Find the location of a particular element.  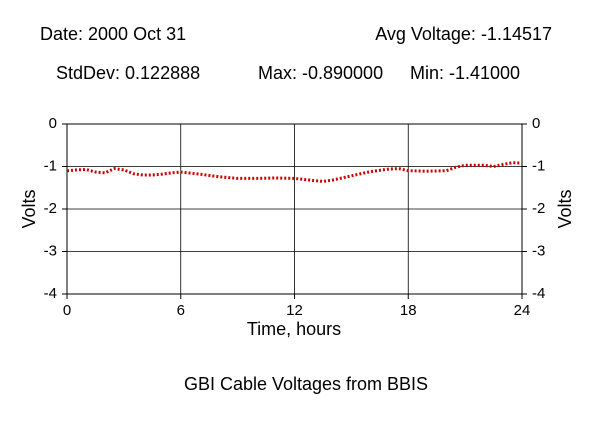

x-tick-label: 18 is located at coordinates (408, 310).